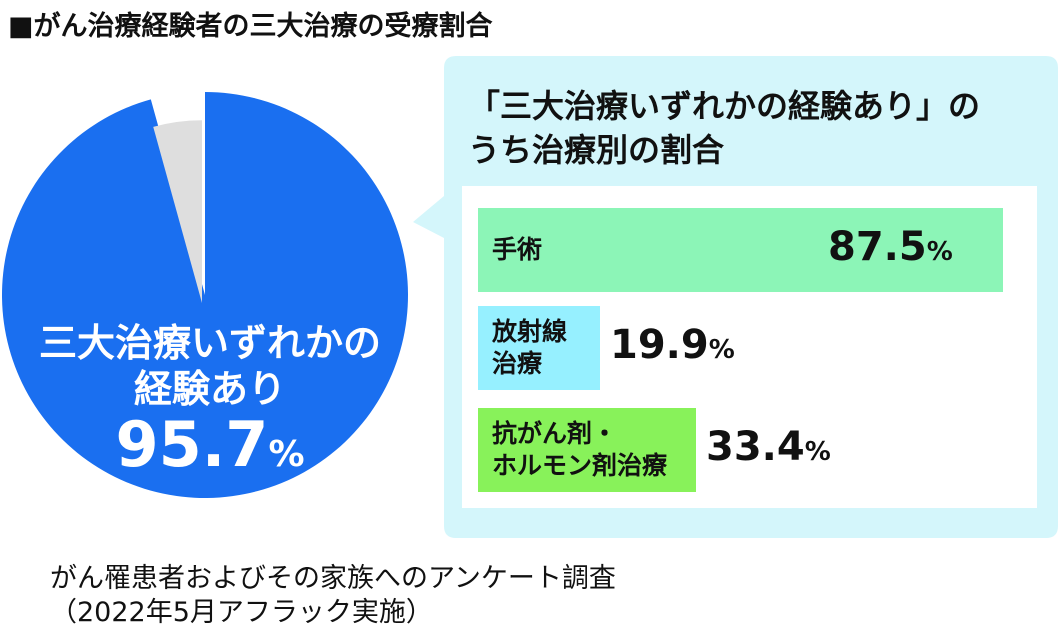  I want to click on bar-label-line: 治療, so click(517, 363).